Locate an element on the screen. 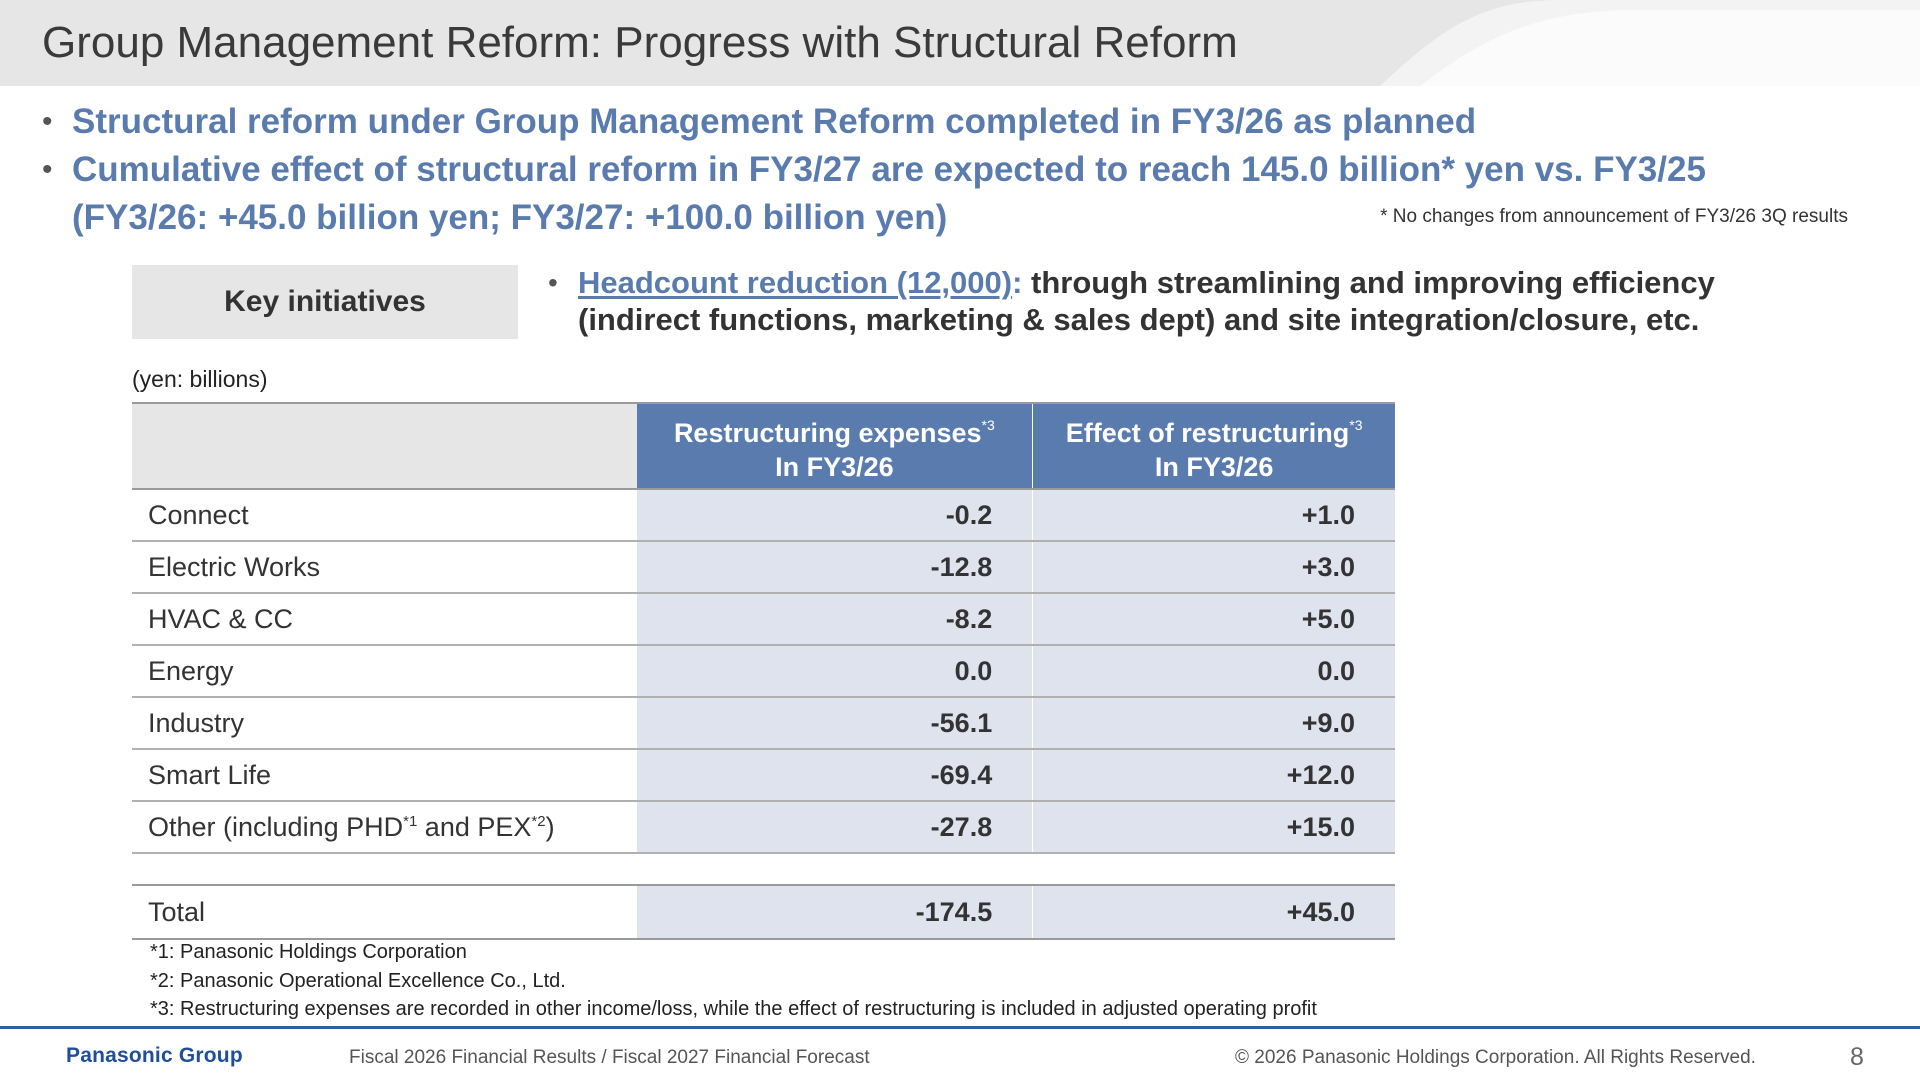 This screenshot has height=1080, width=1920. row-label: Energy is located at coordinates (384, 671).